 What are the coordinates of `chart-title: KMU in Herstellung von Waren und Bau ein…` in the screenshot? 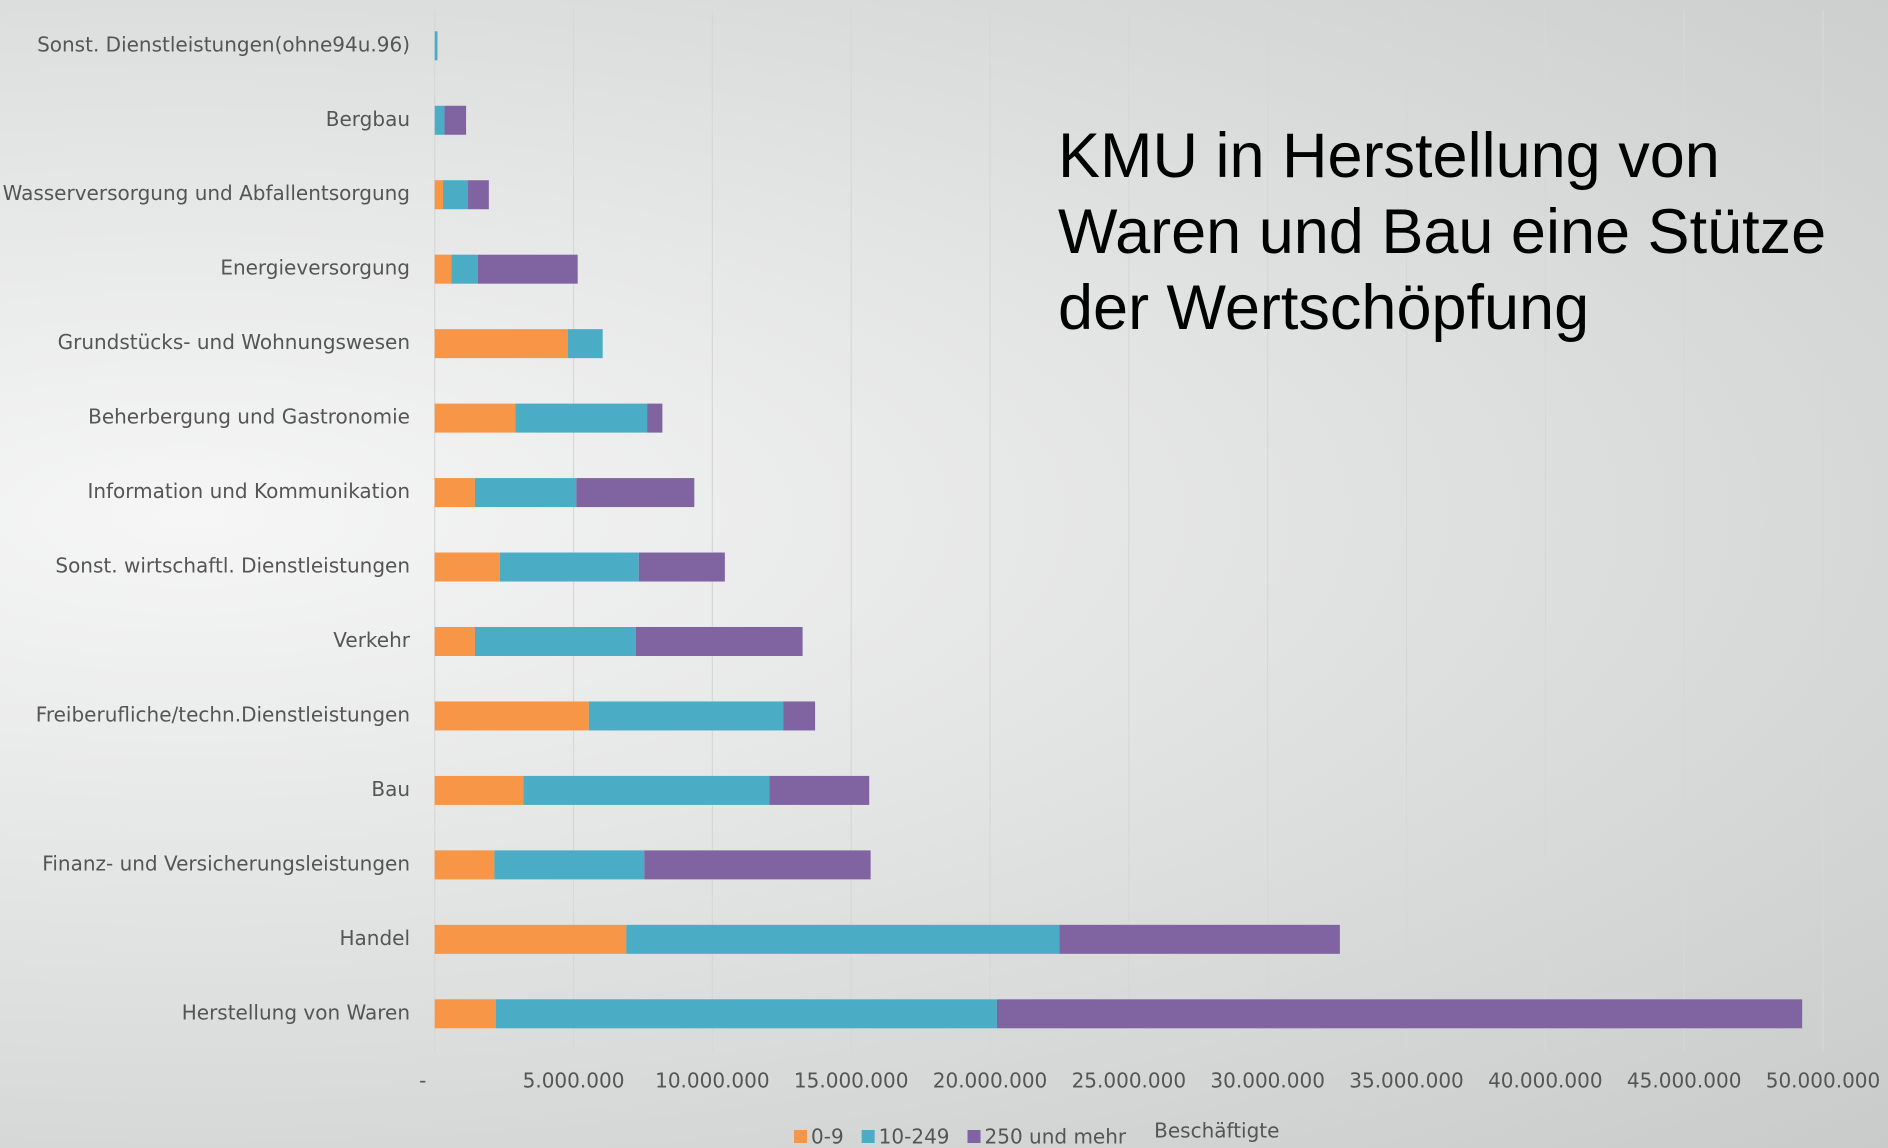 It's located at (1442, 232).